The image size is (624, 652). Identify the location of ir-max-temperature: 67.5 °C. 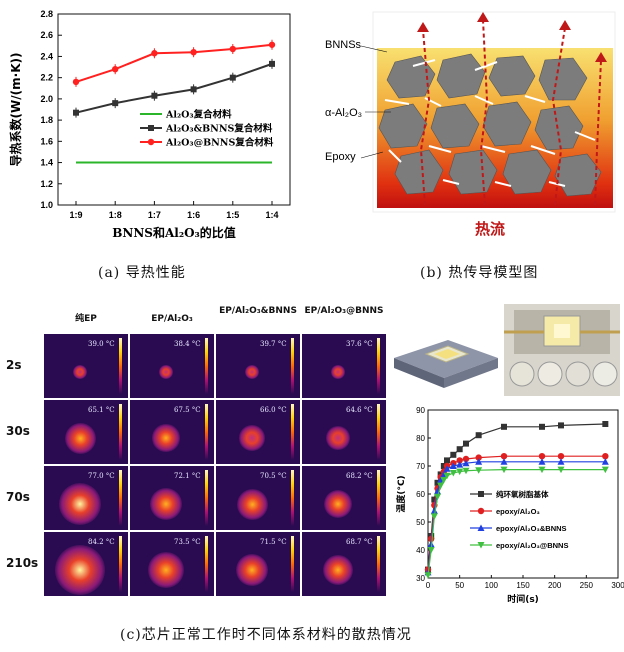
(187, 410).